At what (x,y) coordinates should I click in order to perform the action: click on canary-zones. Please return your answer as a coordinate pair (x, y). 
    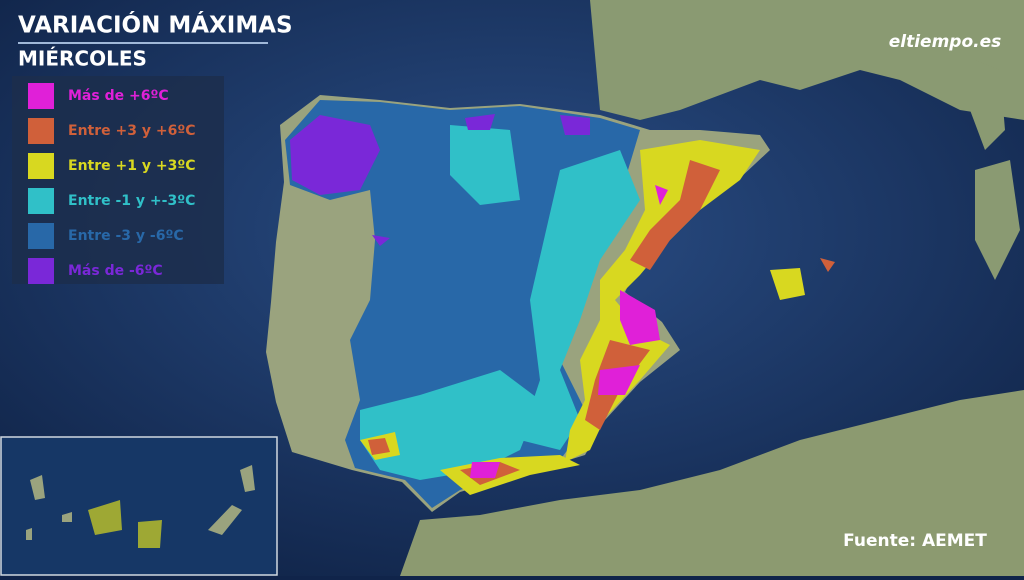
    Looking at the image, I should click on (125, 524).